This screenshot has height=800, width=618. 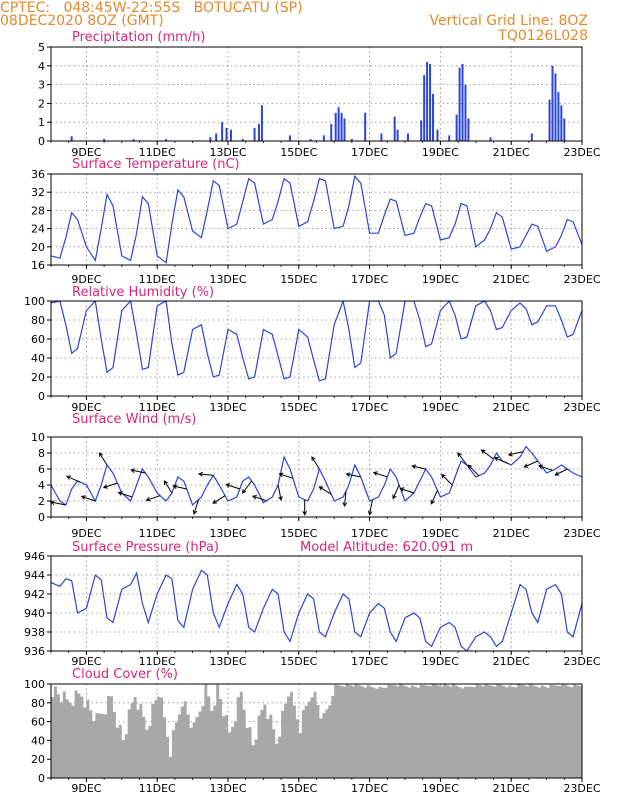 What do you see at coordinates (41, 453) in the screenshot?
I see `y-tick-label: 8` at bounding box center [41, 453].